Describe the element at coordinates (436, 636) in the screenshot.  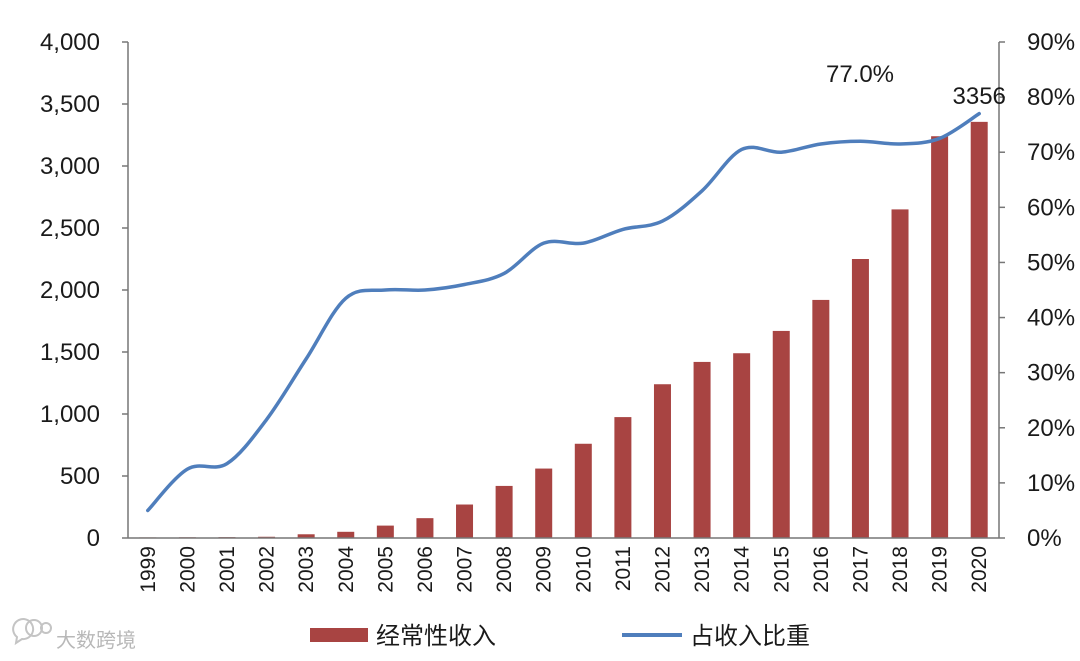
I see `legend-bar-label: 经常性收入` at that location.